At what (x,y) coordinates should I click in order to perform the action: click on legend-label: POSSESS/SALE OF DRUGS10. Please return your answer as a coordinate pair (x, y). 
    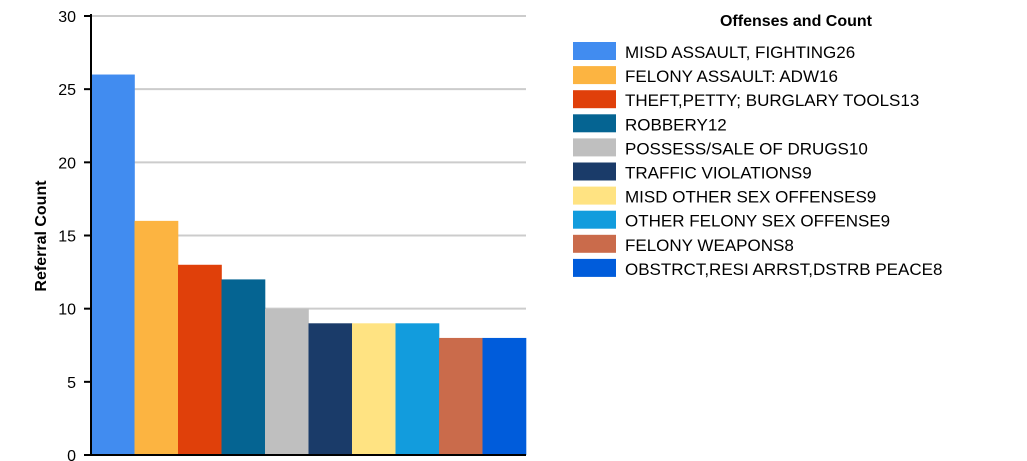
    Looking at the image, I should click on (746, 148).